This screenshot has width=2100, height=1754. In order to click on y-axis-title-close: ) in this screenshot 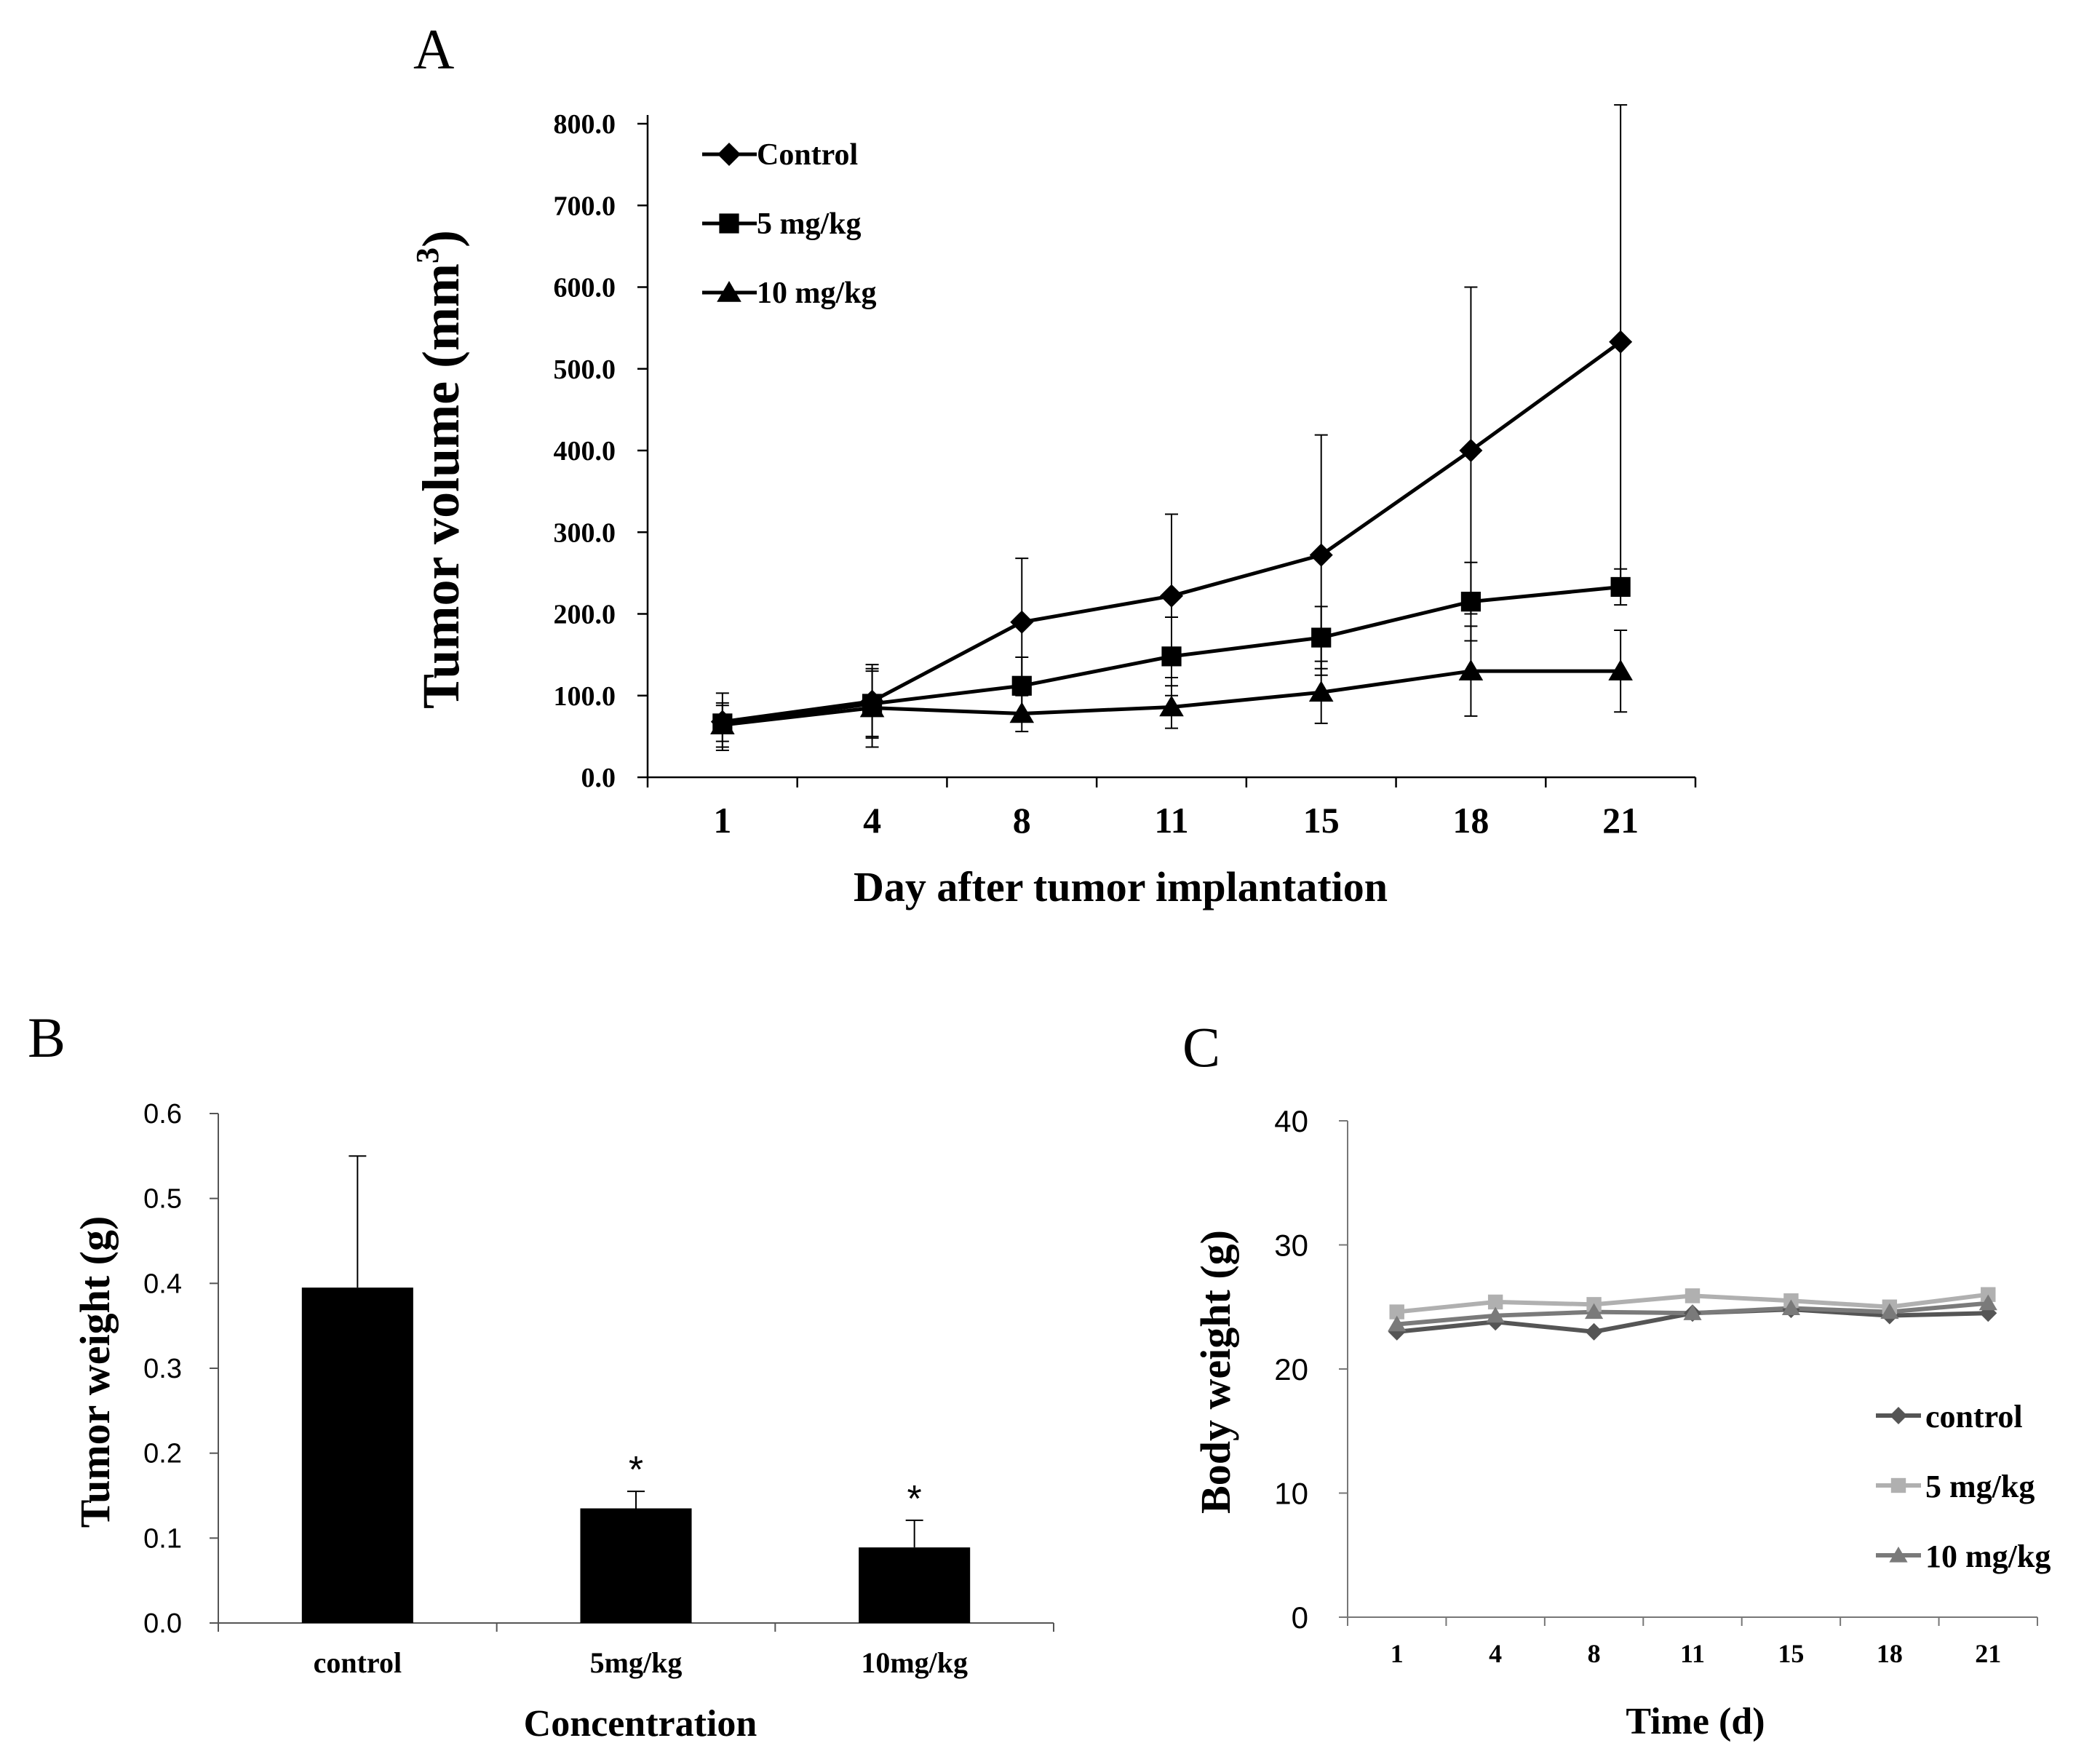, I will do `click(441, 238)`.